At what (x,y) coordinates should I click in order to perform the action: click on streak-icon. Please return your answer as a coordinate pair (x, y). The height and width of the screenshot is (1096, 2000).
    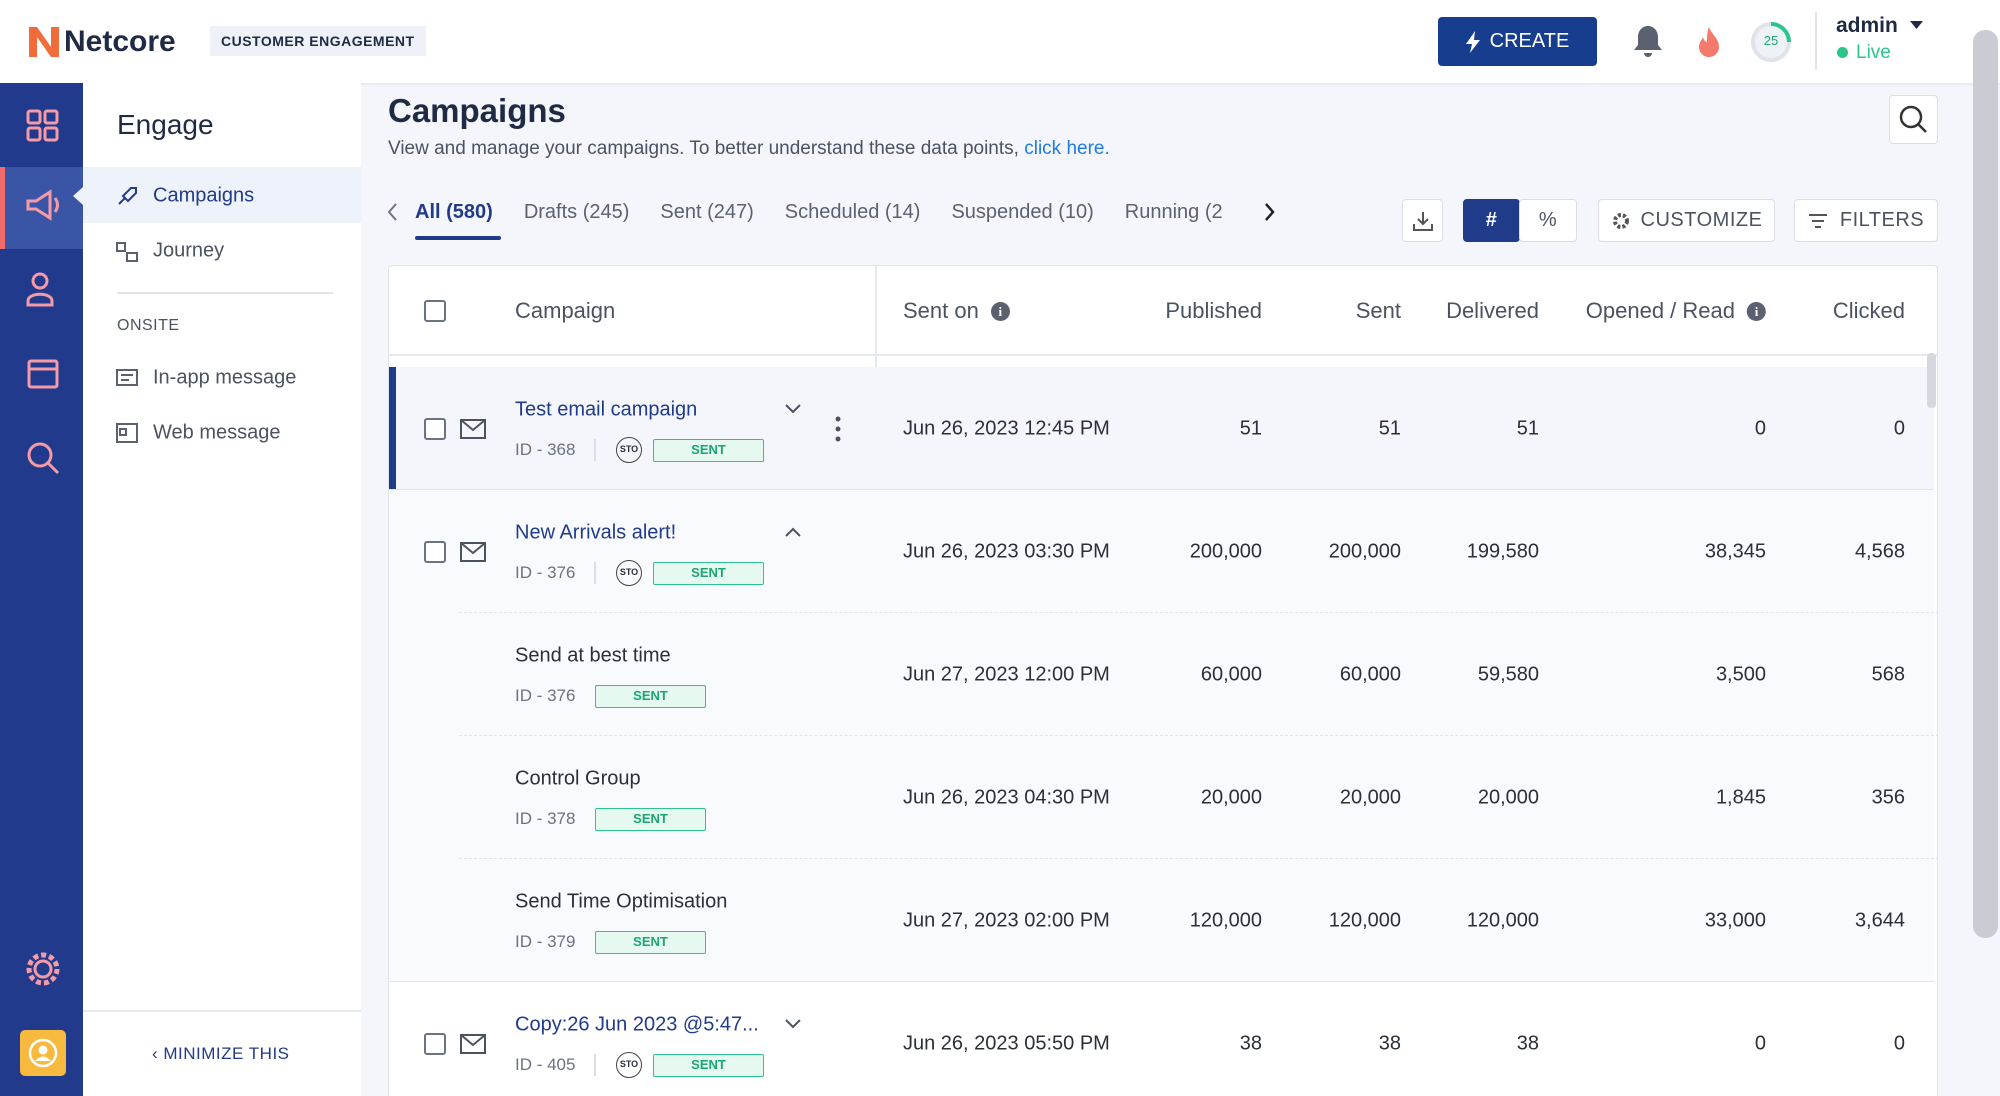
    Looking at the image, I should click on (1709, 42).